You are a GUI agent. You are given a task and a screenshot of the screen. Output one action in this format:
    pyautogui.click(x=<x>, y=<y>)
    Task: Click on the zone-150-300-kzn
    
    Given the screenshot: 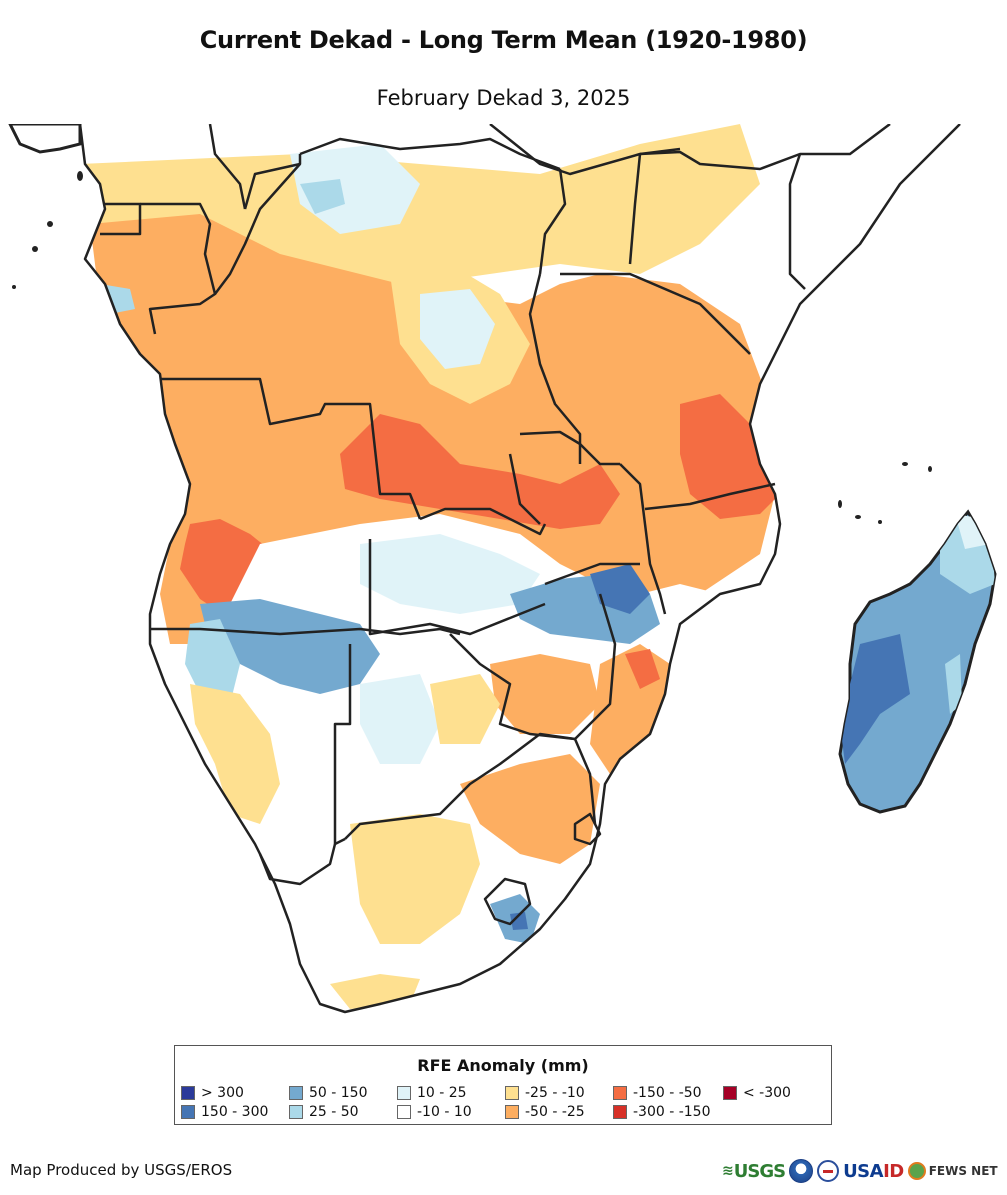 What is the action you would take?
    pyautogui.click(x=519, y=921)
    